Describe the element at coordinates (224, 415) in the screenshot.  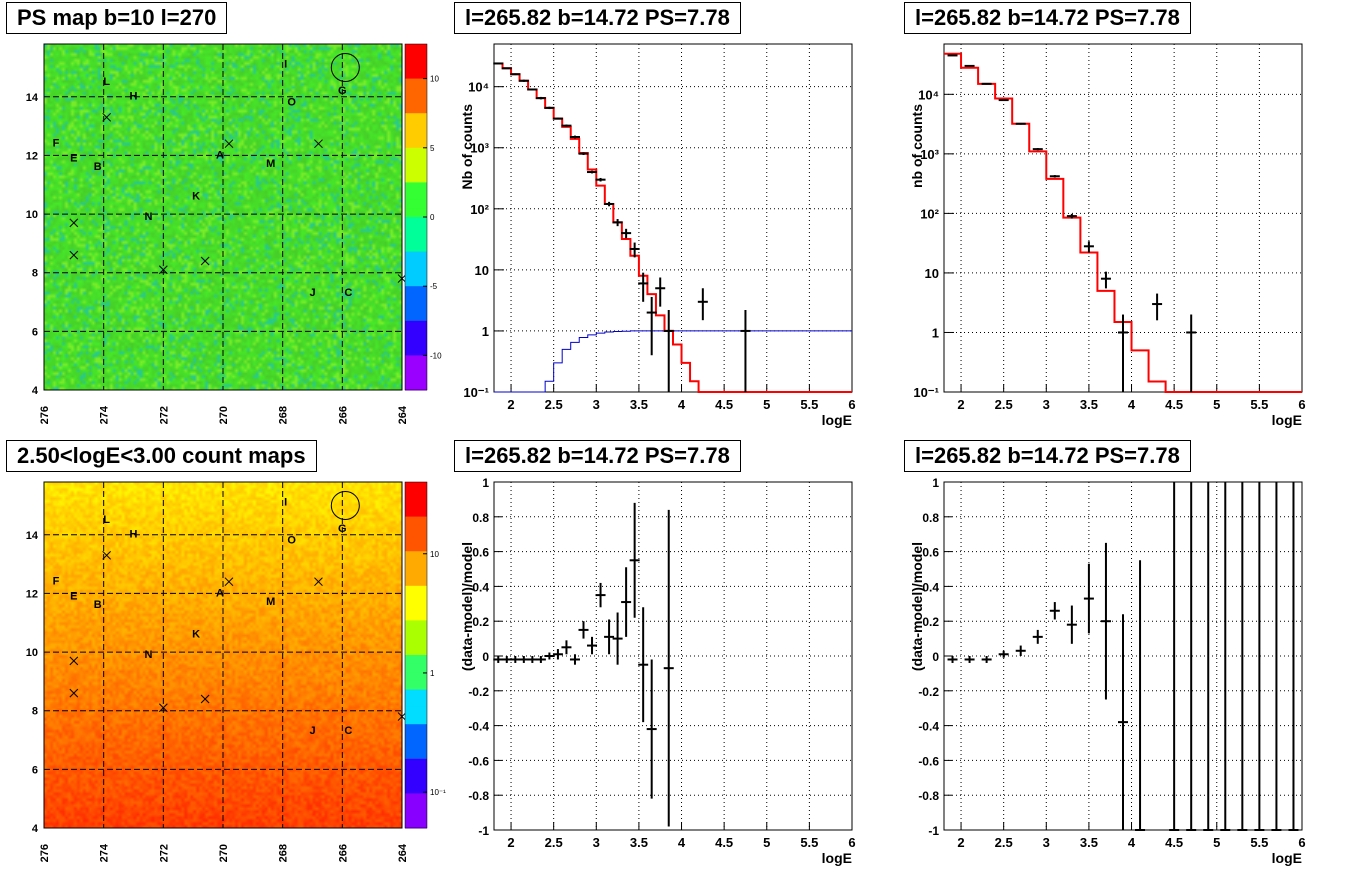
I see `ps-map-xtick-label: 270` at that location.